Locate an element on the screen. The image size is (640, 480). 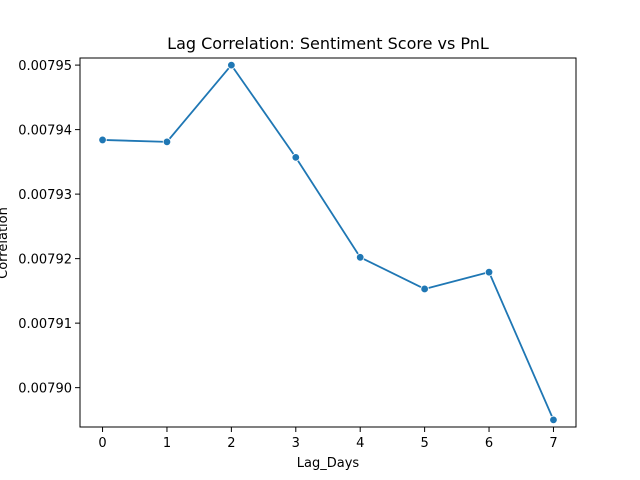
x-tick-label: 1 is located at coordinates (167, 443).